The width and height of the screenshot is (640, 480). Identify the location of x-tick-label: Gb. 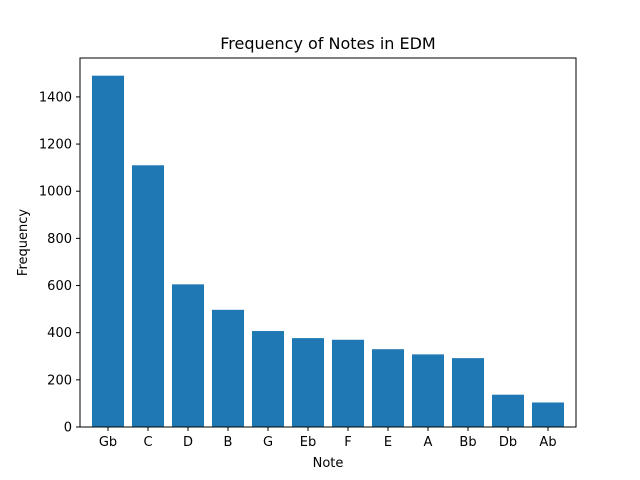
(108, 442).